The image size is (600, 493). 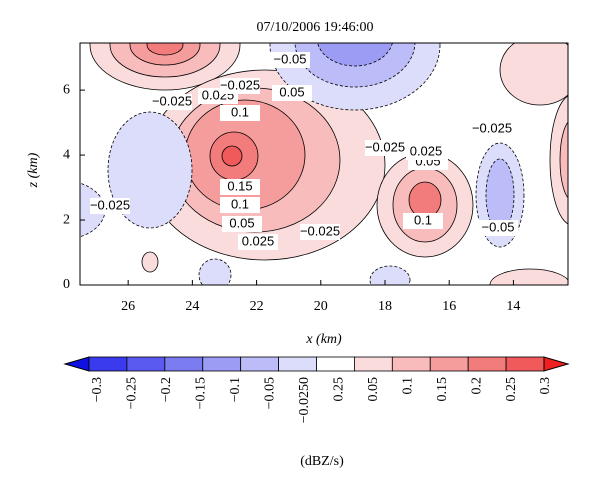 What do you see at coordinates (322, 461) in the screenshot?
I see `colorbar-label: (dBZ/s)` at bounding box center [322, 461].